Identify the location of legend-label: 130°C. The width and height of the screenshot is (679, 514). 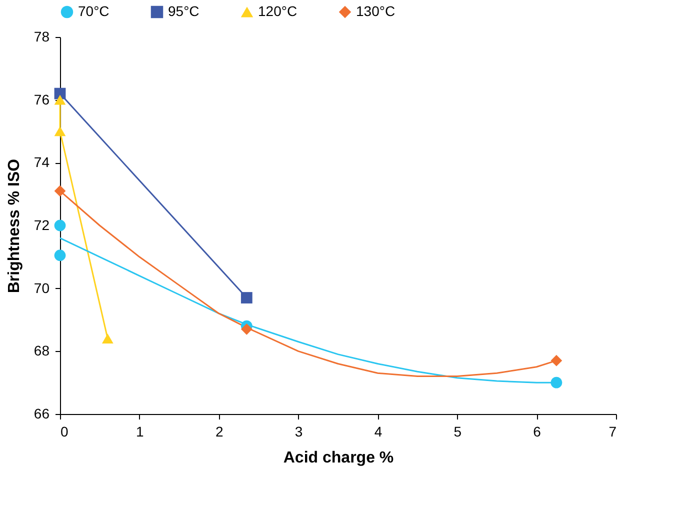
(376, 11).